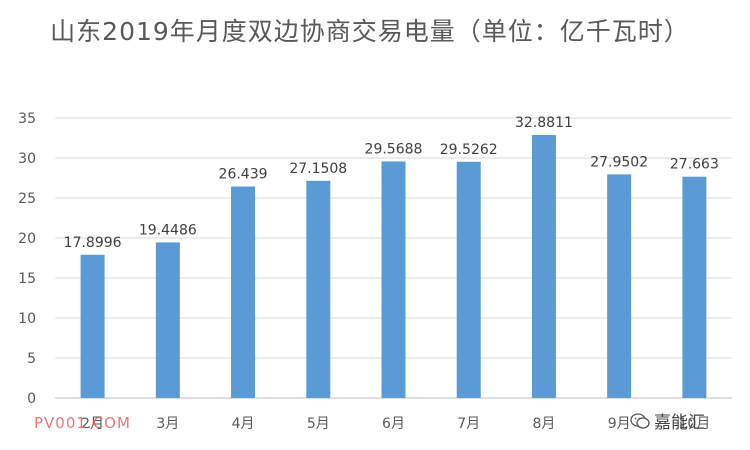  Describe the element at coordinates (468, 424) in the screenshot. I see `x-tick-label: 7月` at that location.